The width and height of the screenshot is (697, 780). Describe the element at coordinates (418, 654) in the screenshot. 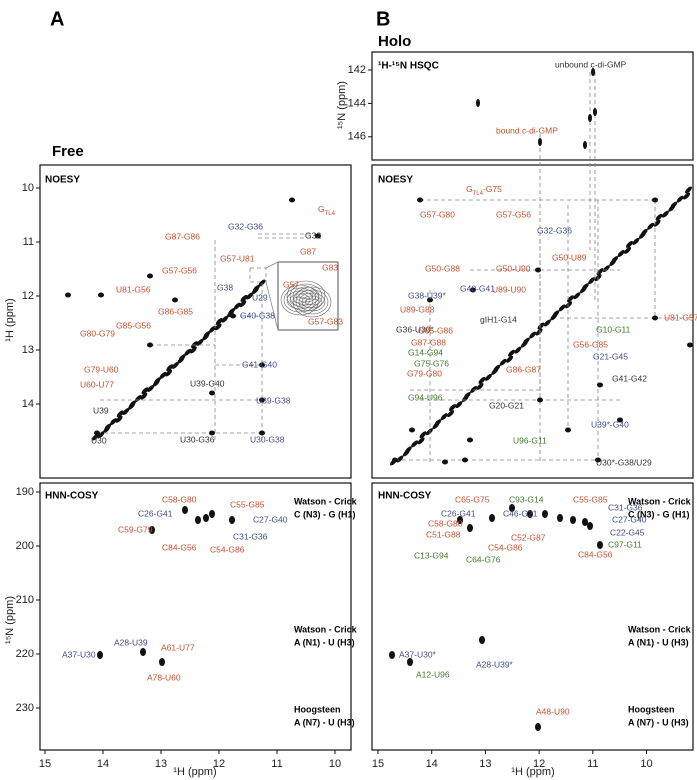

I see `peak-label: A37-U30*` at that location.